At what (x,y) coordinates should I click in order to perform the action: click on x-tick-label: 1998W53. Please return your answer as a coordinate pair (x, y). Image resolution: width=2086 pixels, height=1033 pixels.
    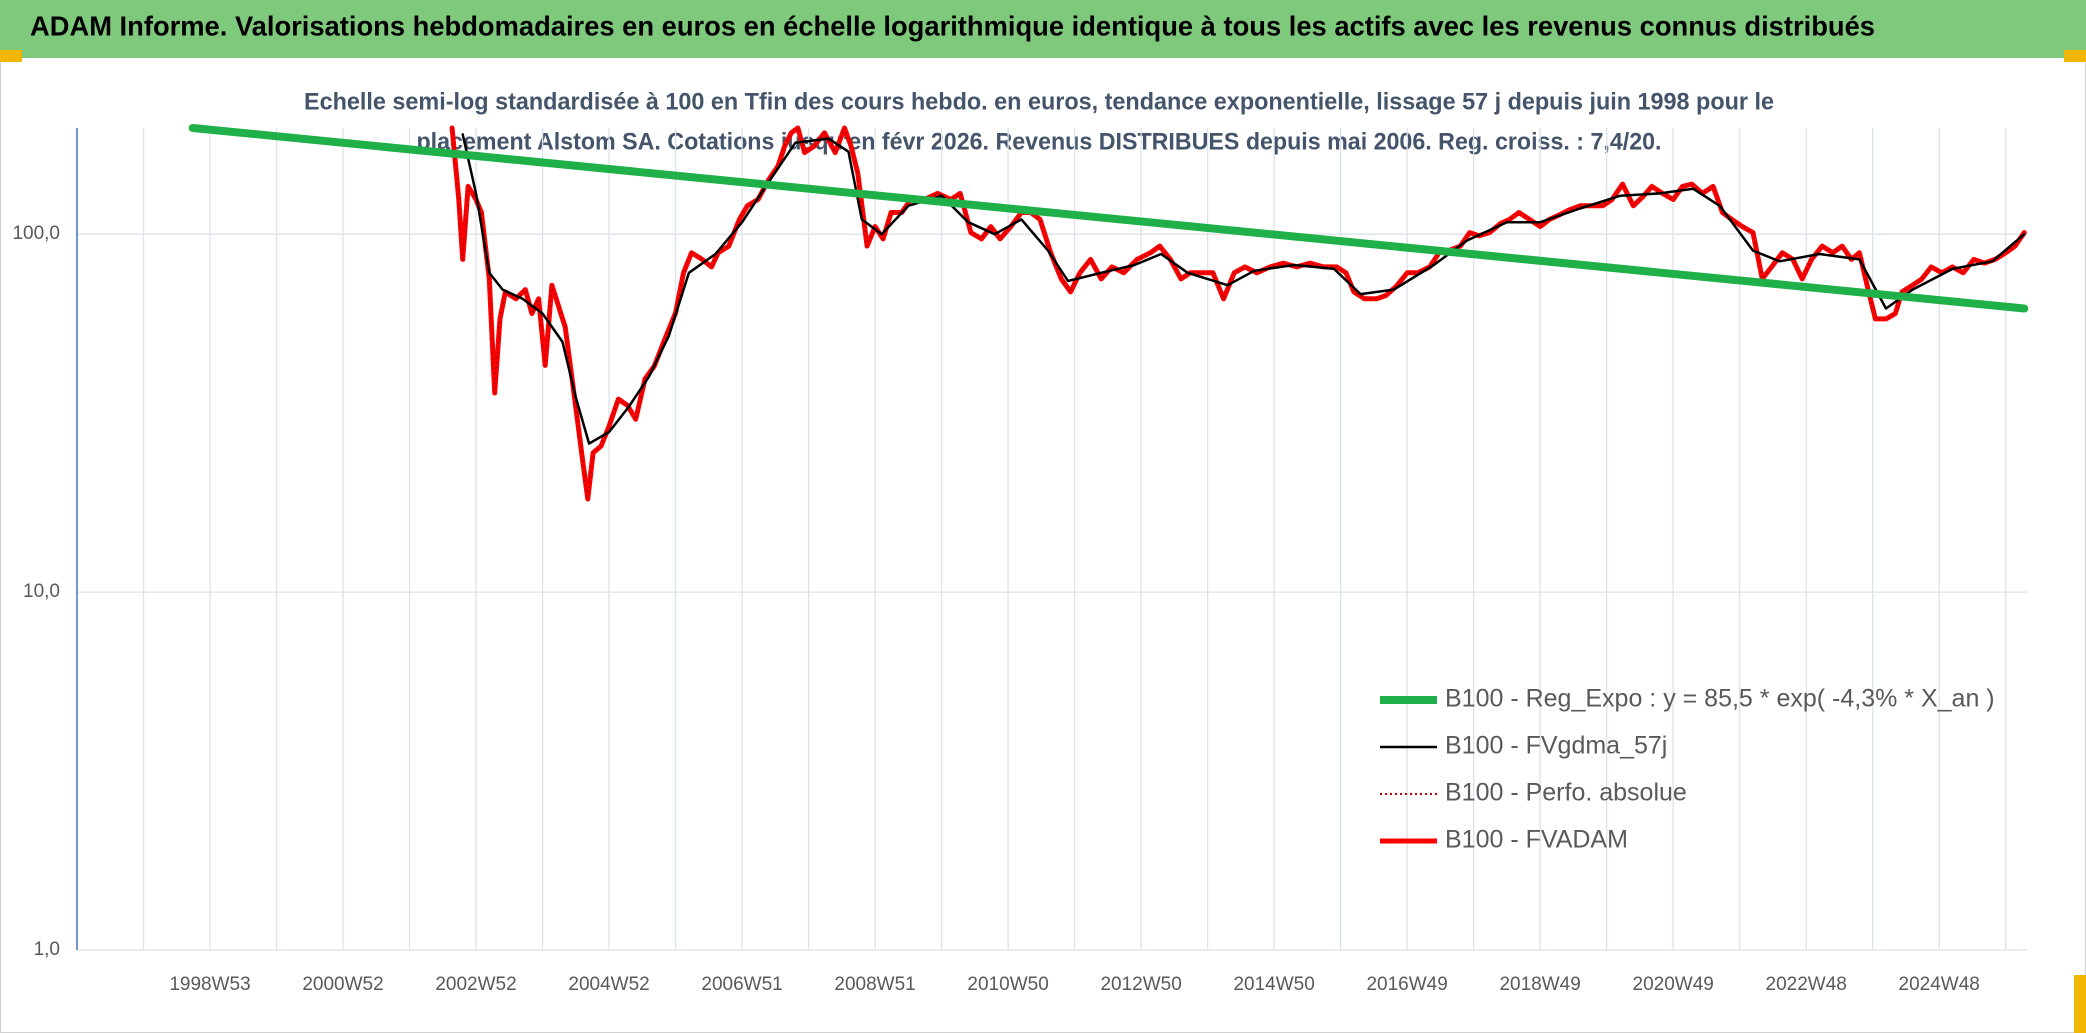
    Looking at the image, I should click on (209, 984).